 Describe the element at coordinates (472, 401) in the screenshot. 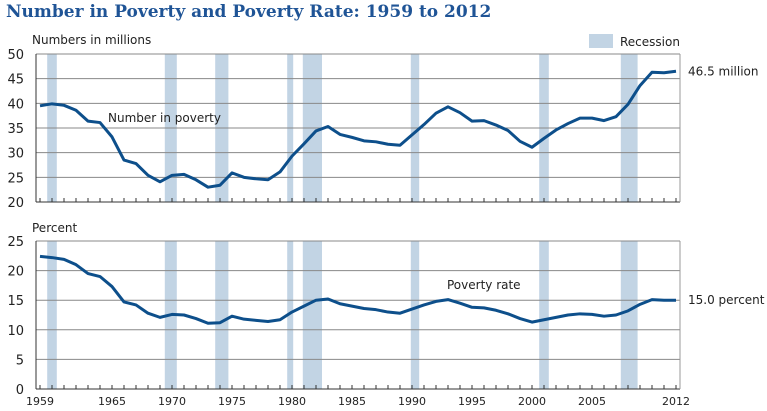

I see `x-tick-label: 1995` at that location.